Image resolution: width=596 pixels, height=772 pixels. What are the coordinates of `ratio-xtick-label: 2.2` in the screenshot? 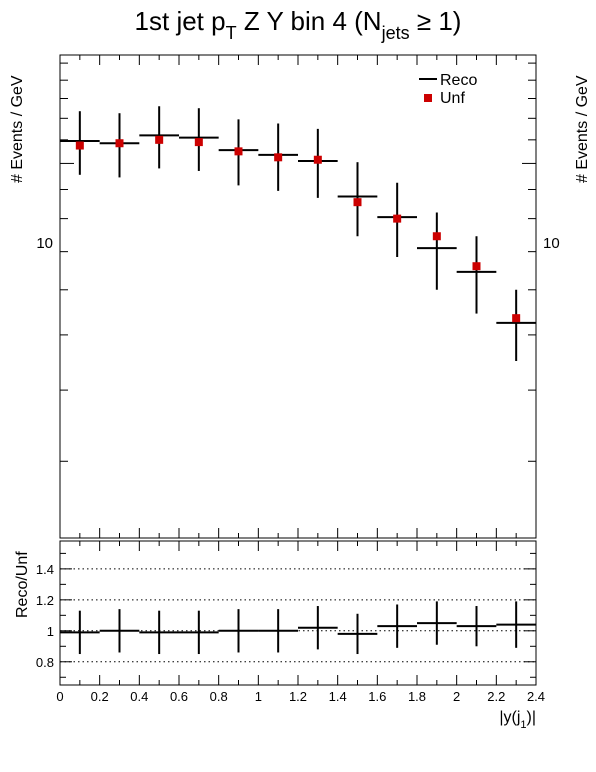 It's located at (496, 696).